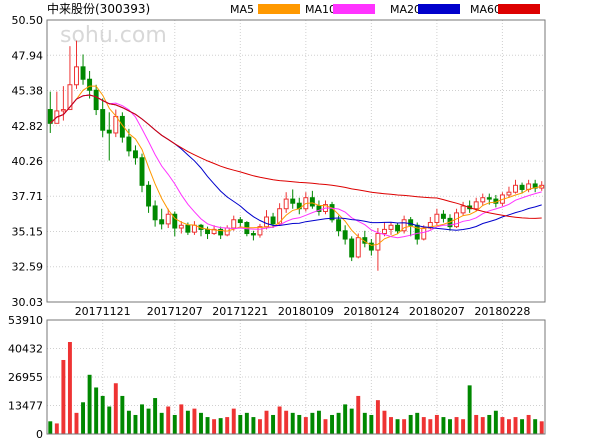 The width and height of the screenshot is (600, 440). Describe the element at coordinates (437, 311) in the screenshot. I see `date-tick: 20180207` at that location.